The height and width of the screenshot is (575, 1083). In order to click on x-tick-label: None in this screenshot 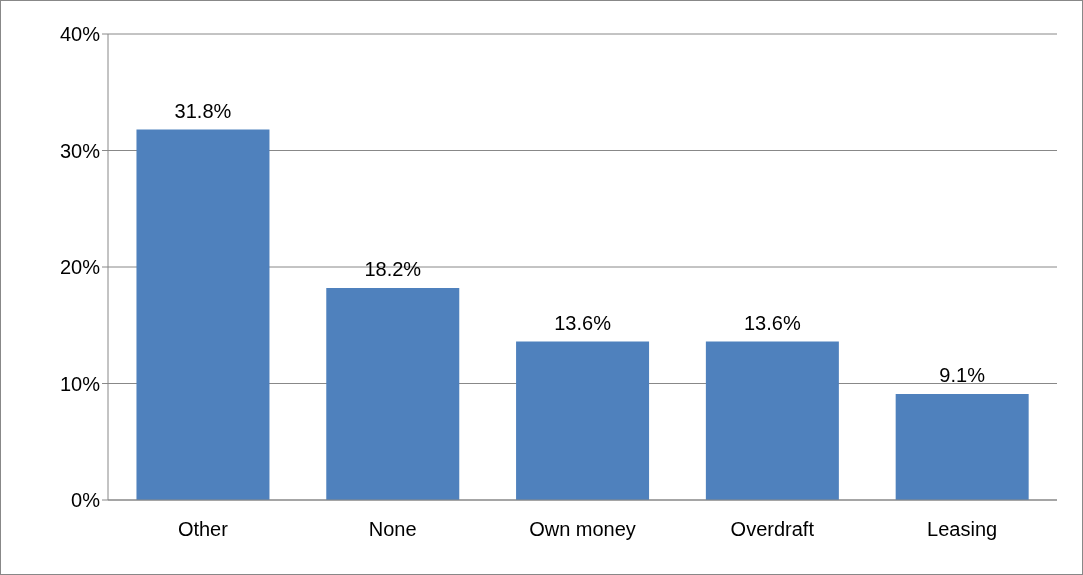, I will do `click(392, 529)`.